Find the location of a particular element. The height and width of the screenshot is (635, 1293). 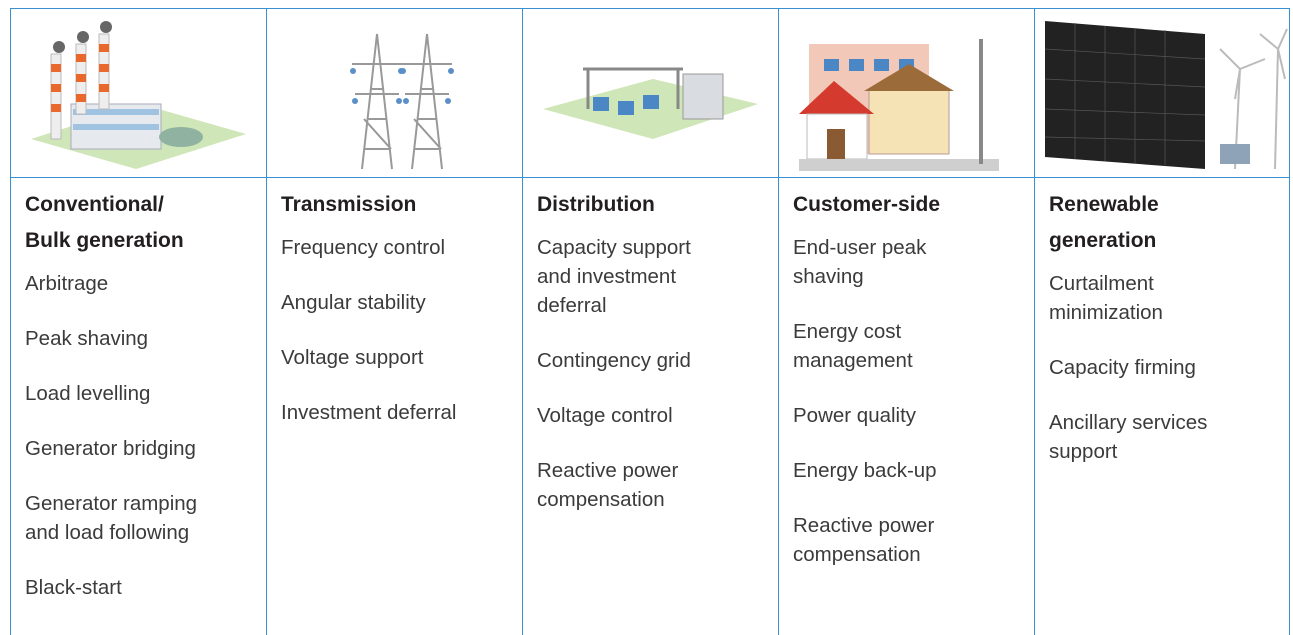

list-item: Investment deferral is located at coordinates (398, 412).